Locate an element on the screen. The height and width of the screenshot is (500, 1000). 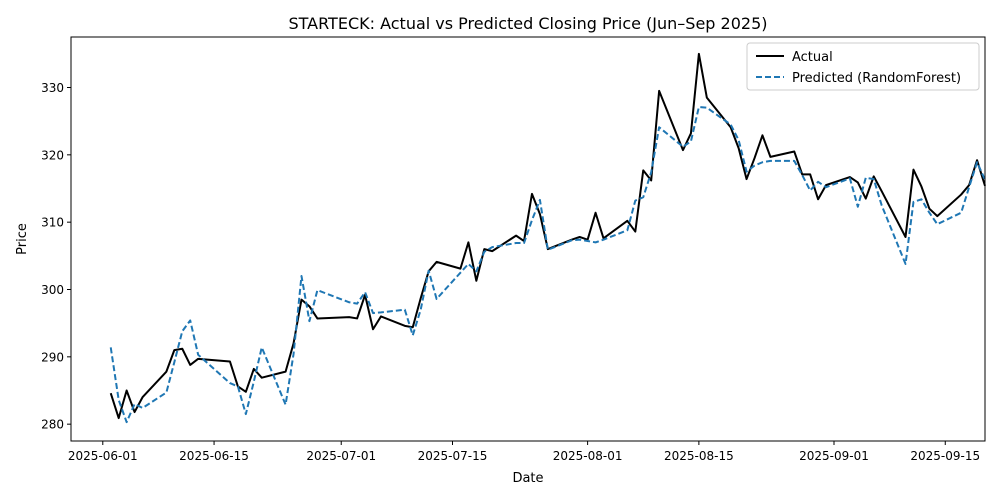
x-tick-label: 2025-09-15 is located at coordinates (945, 456).